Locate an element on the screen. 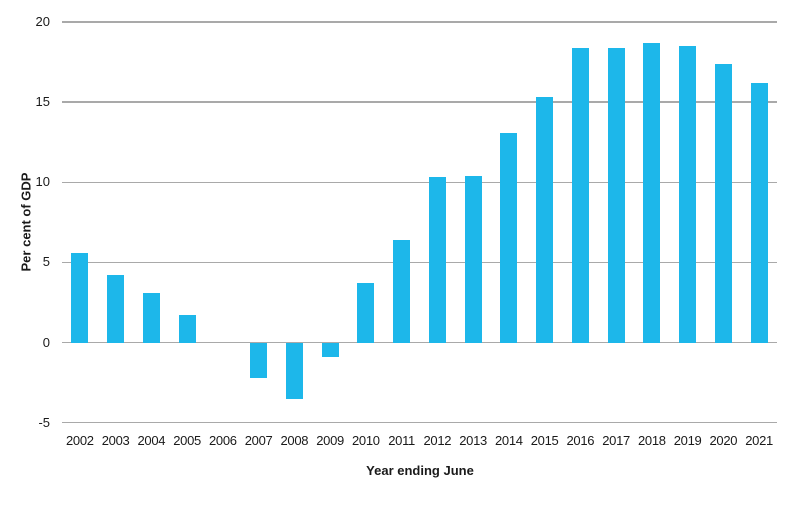 The height and width of the screenshot is (528, 800). bar-2003 is located at coordinates (116, 309).